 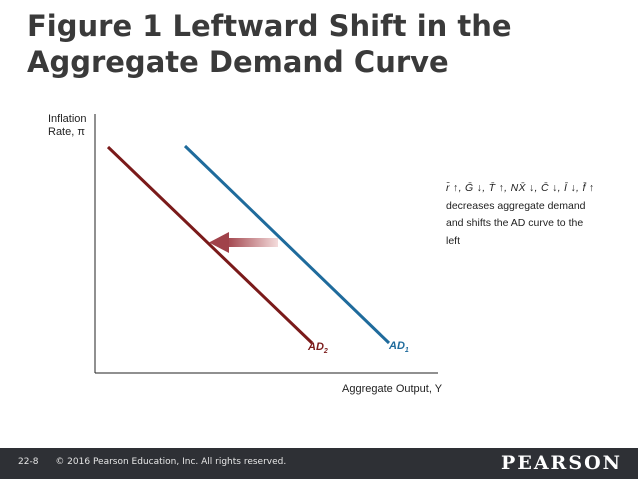 What do you see at coordinates (269, 26) in the screenshot?
I see `slide-title-line1: Figure 1 Leftward Shift in the` at bounding box center [269, 26].